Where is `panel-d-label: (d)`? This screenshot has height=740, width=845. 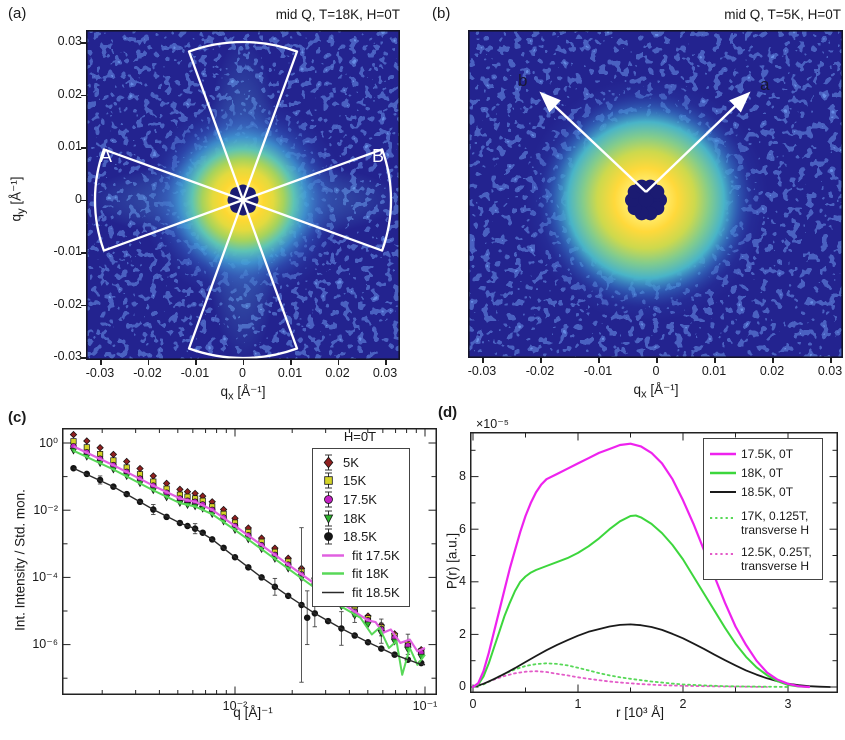 panel-d-label: (d) is located at coordinates (448, 412).